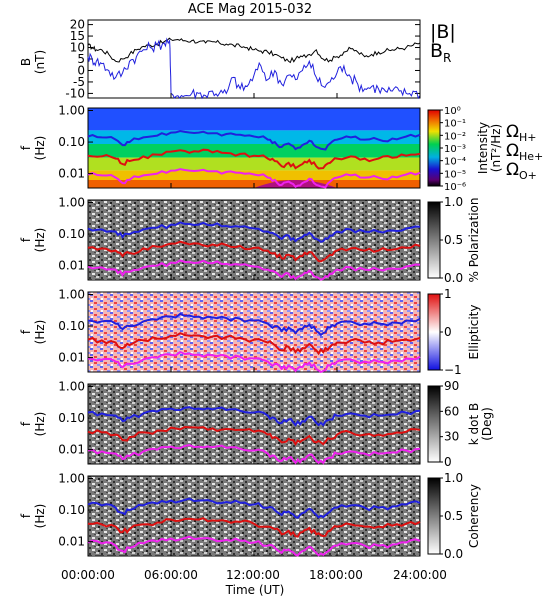  I want to click on field-legend: |B| BR, so click(443, 43).